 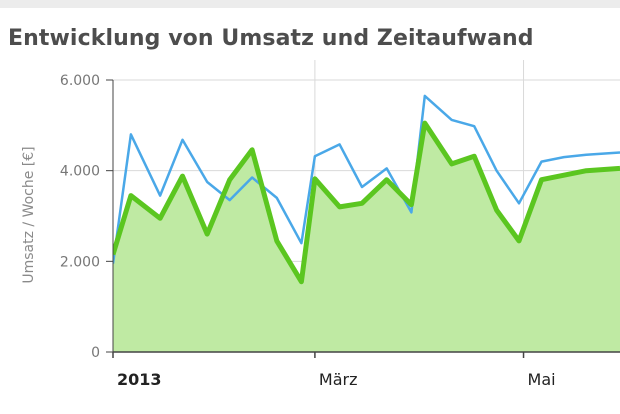 What do you see at coordinates (271, 38) in the screenshot?
I see `chart-title: Entwicklung von Umsatz und Zeitaufwand` at bounding box center [271, 38].